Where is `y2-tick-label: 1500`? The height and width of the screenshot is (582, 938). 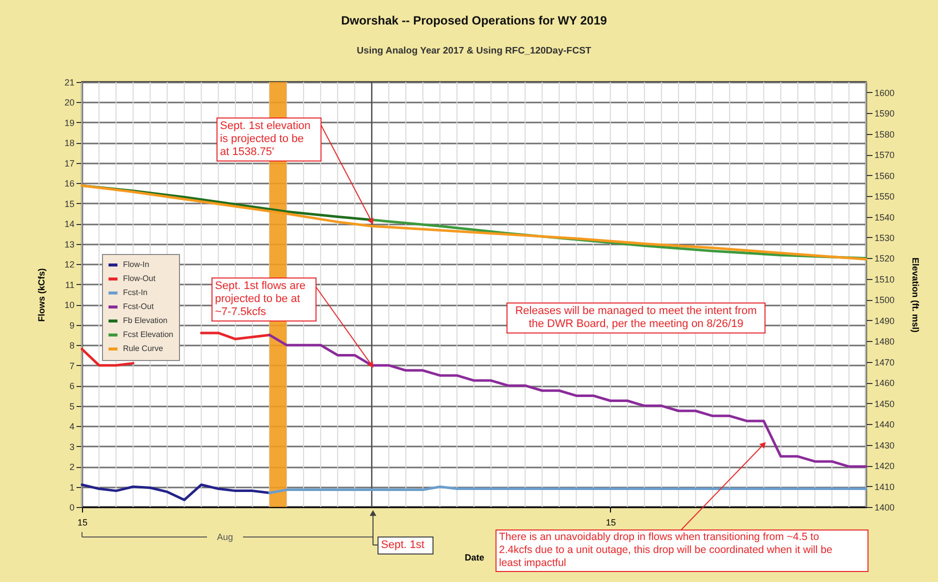
y2-tick-label: 1500 is located at coordinates (884, 300).